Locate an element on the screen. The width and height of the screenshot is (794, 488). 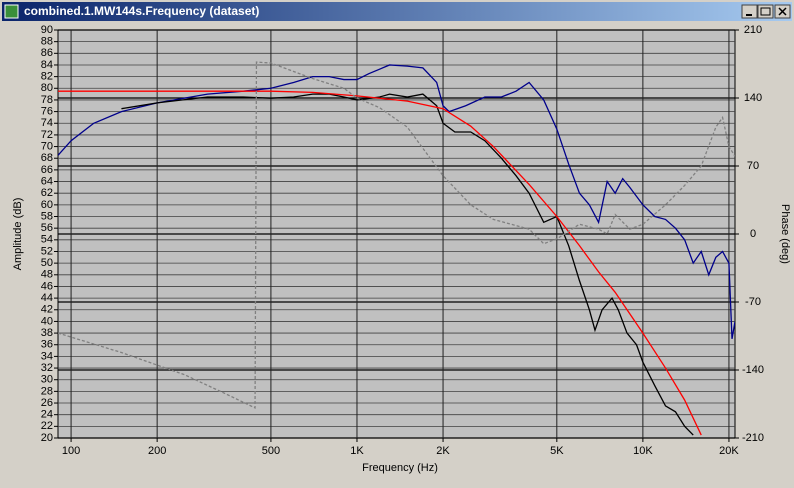
y2-tick-label: -70 is located at coordinates (753, 302).